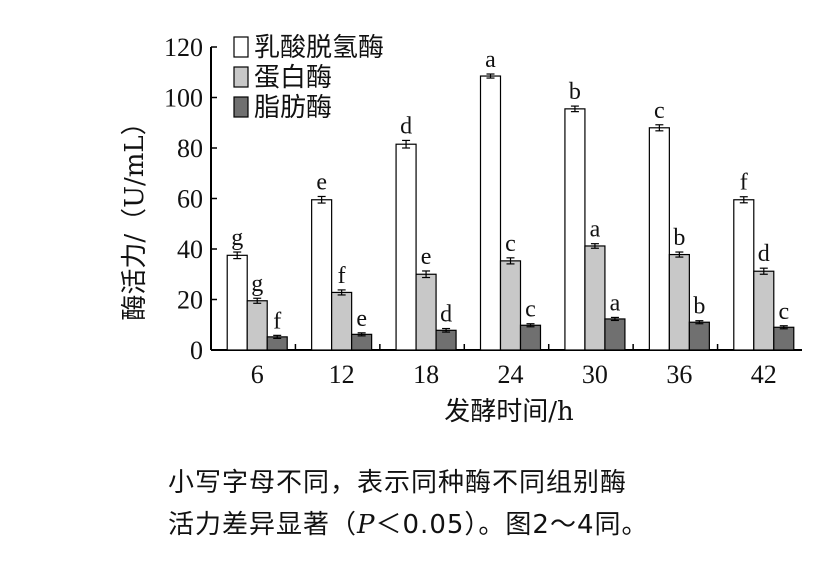 This screenshot has height=574, width=817. I want to click on y-tick-label: 40, so click(190, 249).